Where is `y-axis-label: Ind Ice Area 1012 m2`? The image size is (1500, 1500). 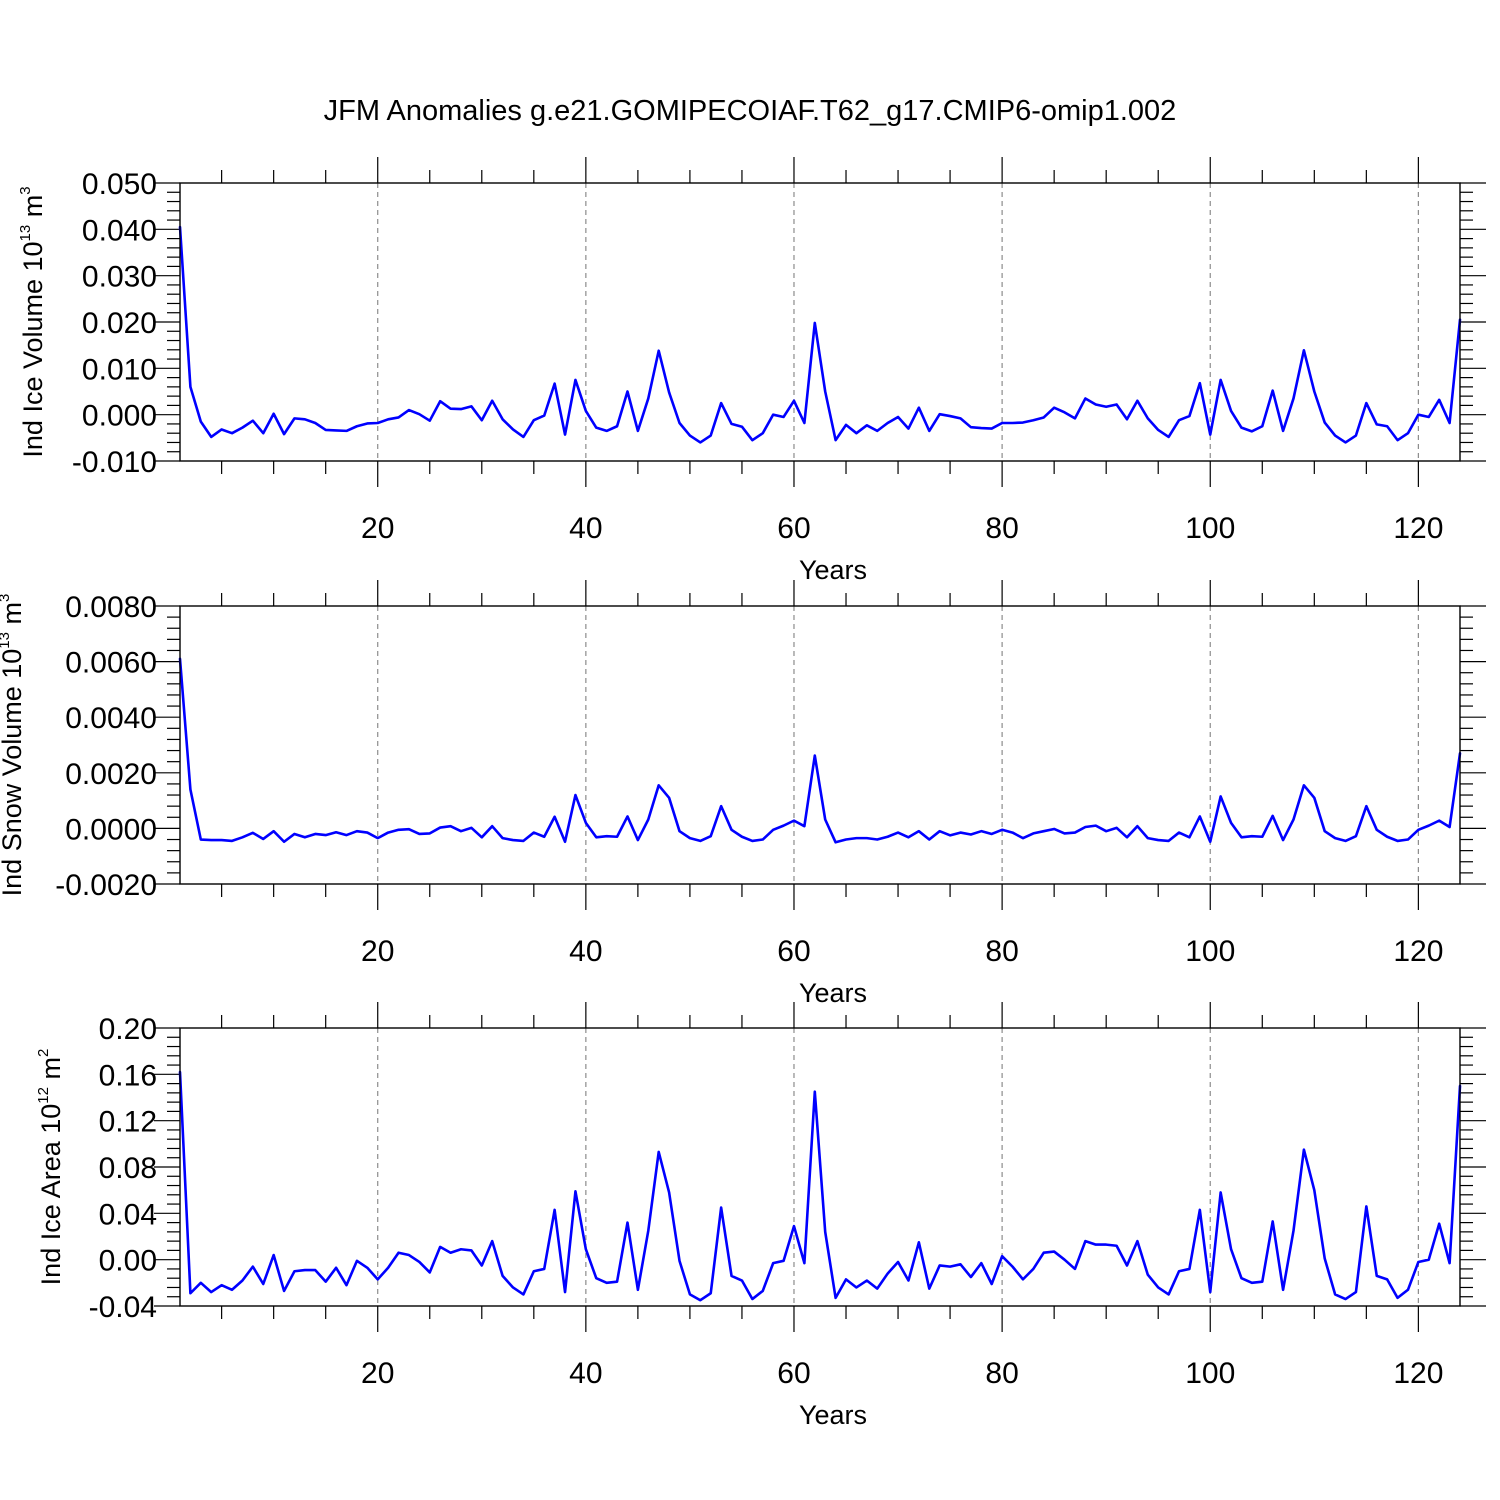
y-axis-label: Ind Ice Area 1012 m2 is located at coordinates (50, 1167).